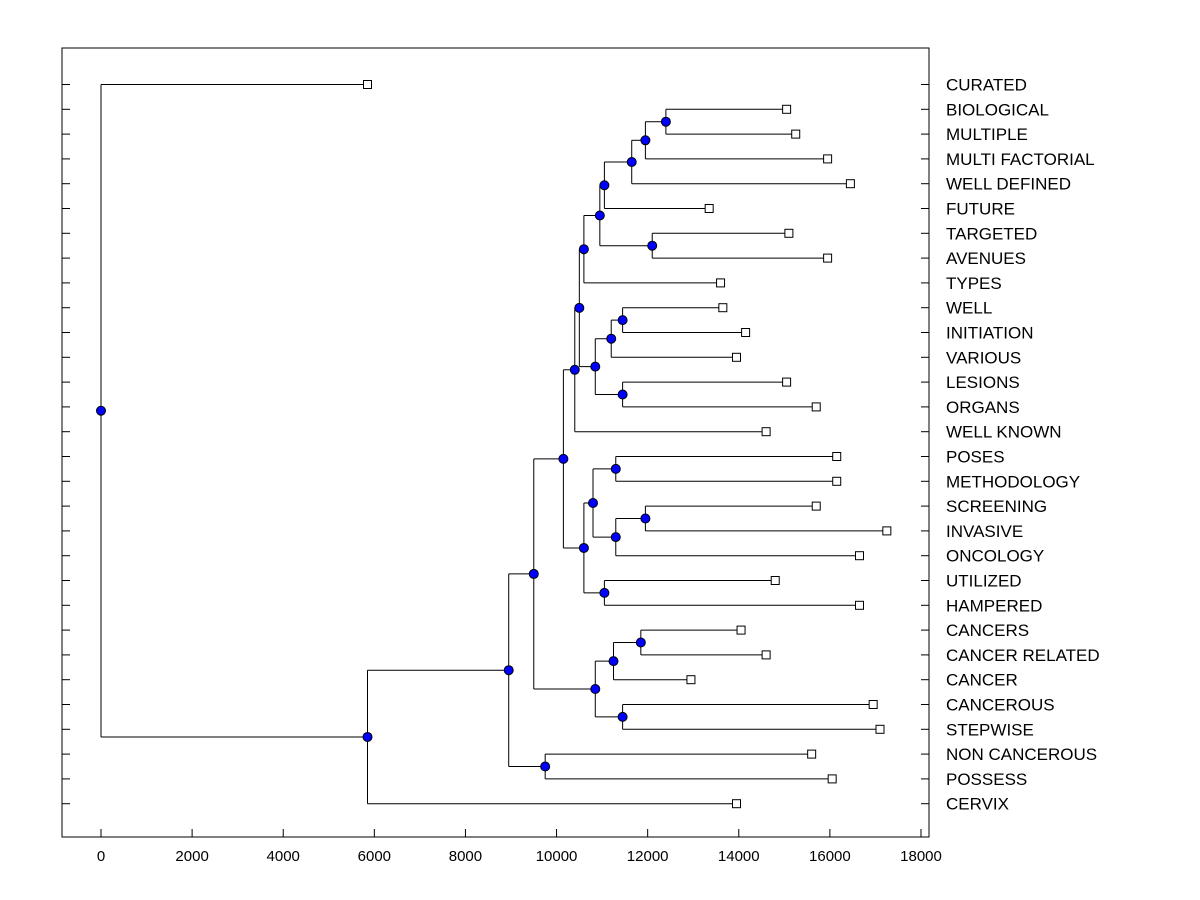 The height and width of the screenshot is (900, 1200). I want to click on merge-node-m29, so click(101, 410).